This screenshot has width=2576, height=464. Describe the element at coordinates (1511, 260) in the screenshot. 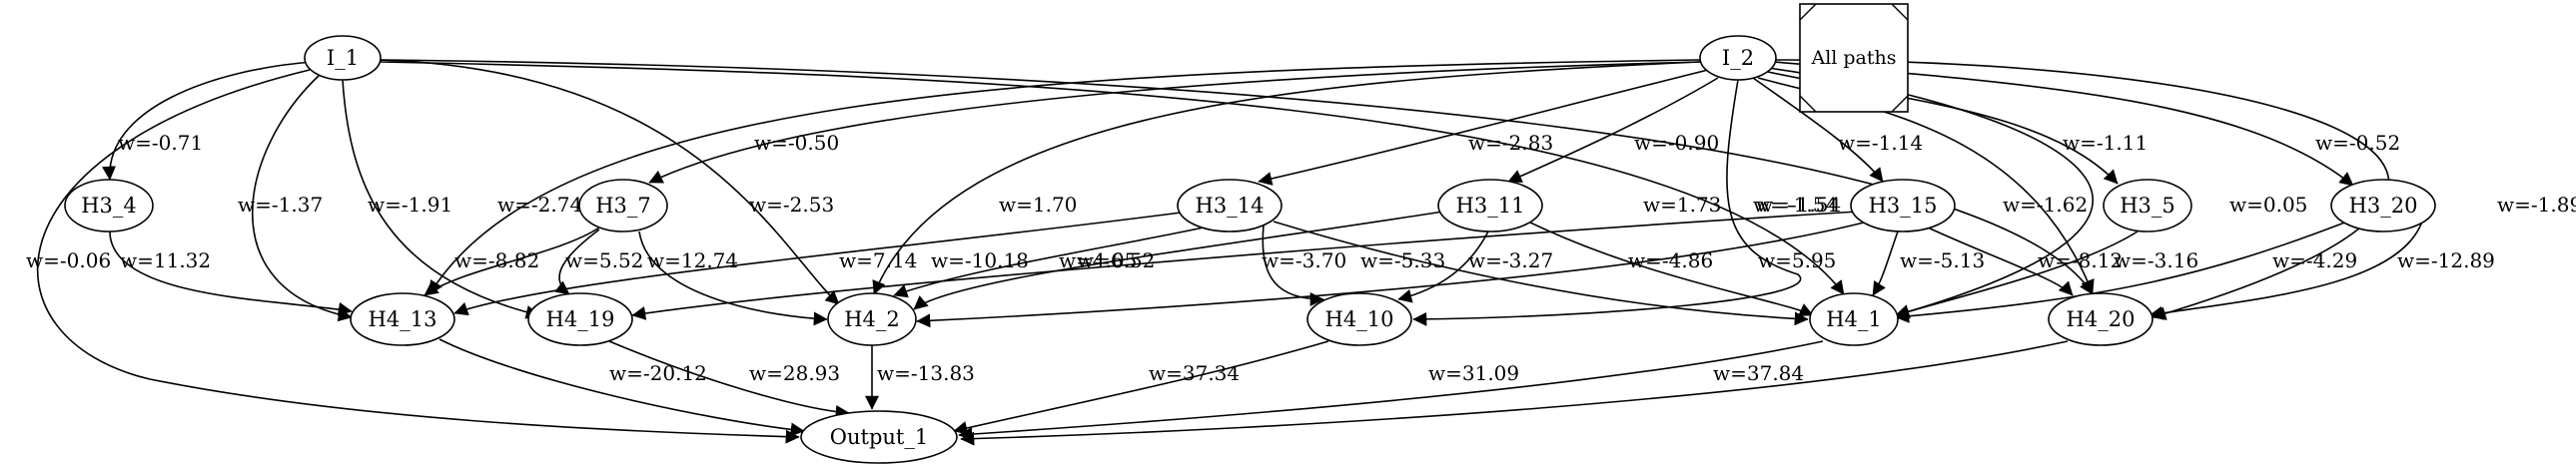

I see `edge-weight-label: w=-3.27` at that location.